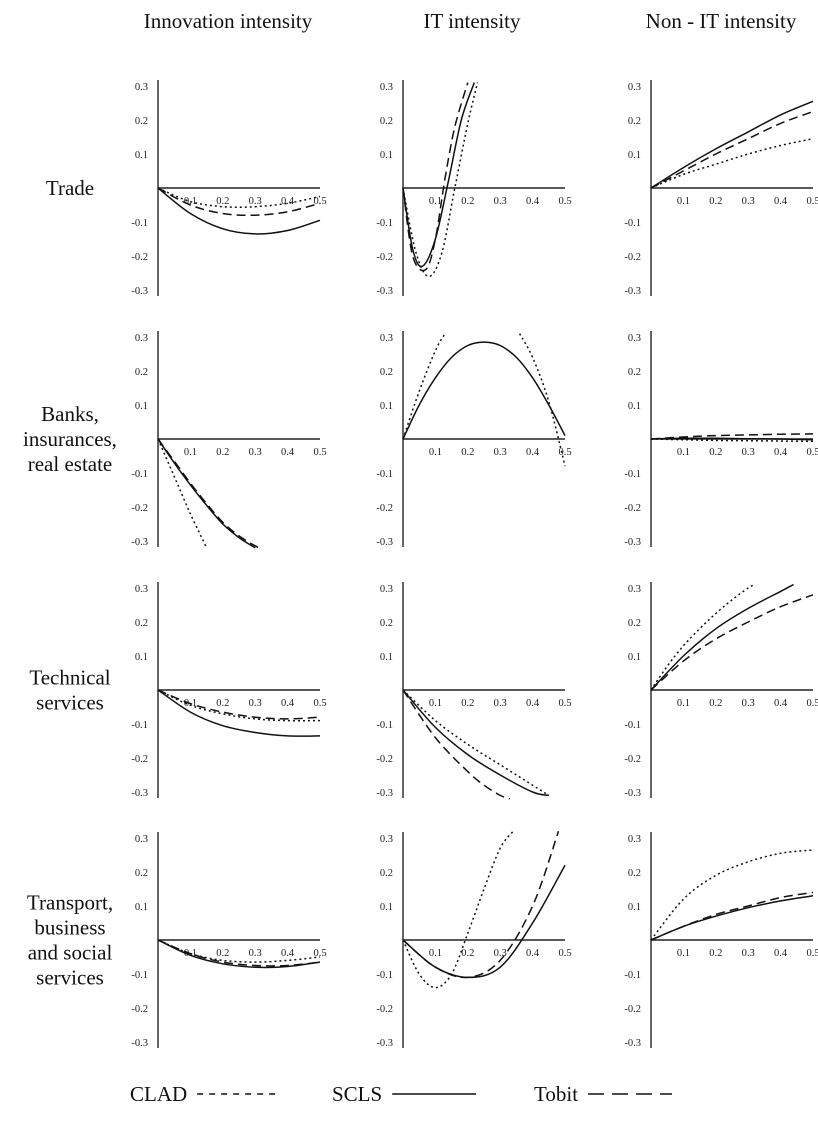 Image resolution: width=818 pixels, height=1126 pixels. What do you see at coordinates (474, 691) in the screenshot?
I see `panel-technical-services-it-intensity: 0.3 0.2 0.1 -0.1 -0.2 -0.3 0.1 0.2 0.3 0.4 0.5` at bounding box center [474, 691].